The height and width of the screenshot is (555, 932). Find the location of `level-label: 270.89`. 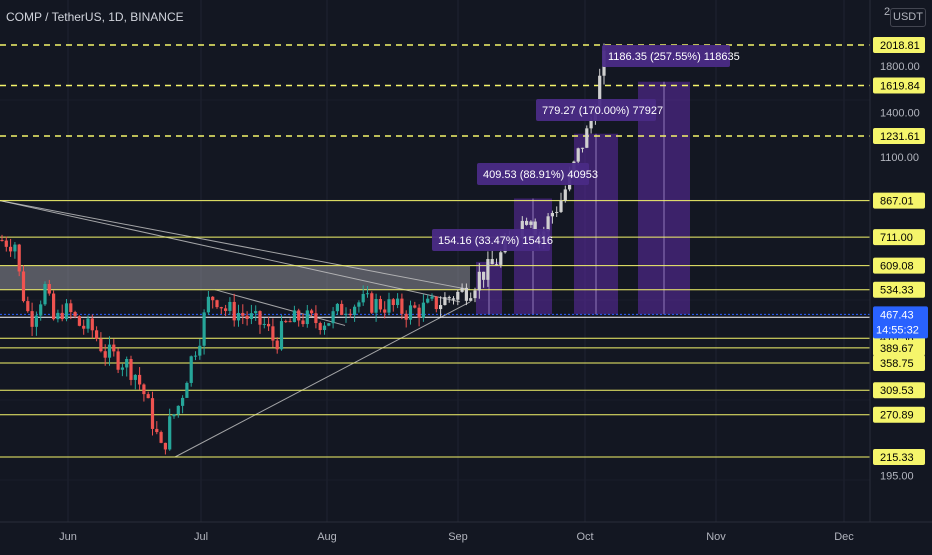

level-label: 270.89 is located at coordinates (897, 416).